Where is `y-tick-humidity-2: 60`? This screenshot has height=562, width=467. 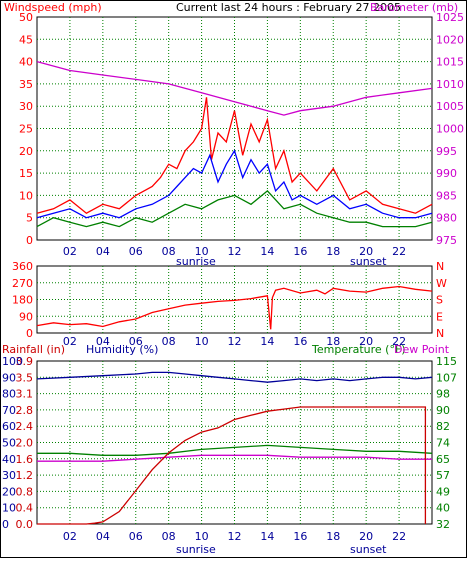 y-tick-humidity-2: 60 is located at coordinates (9, 426).